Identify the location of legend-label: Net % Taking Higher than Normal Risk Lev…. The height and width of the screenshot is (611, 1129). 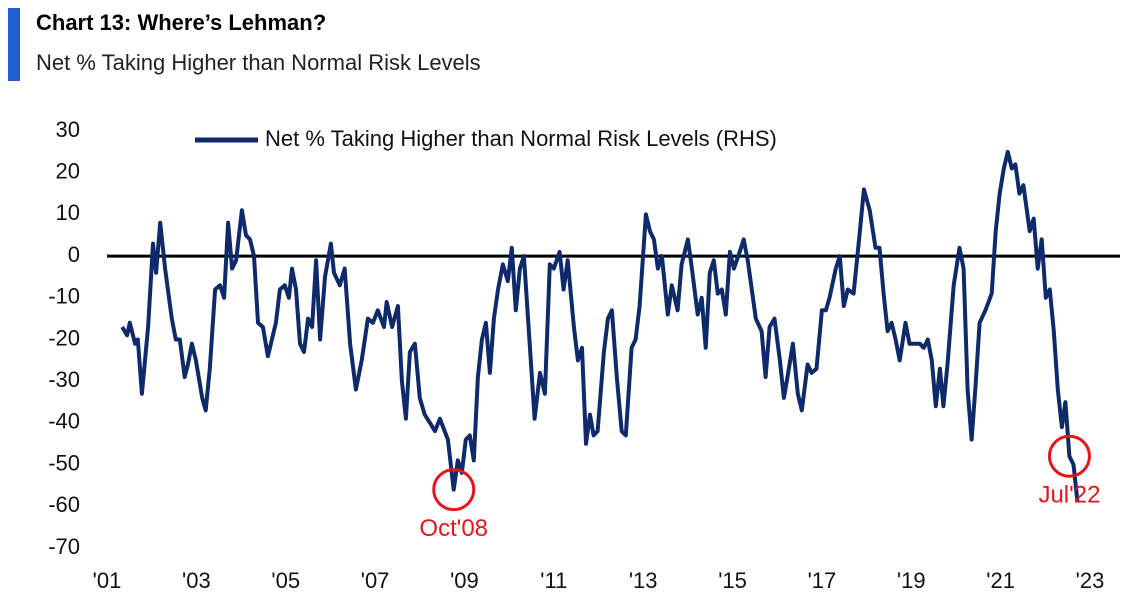
(521, 138).